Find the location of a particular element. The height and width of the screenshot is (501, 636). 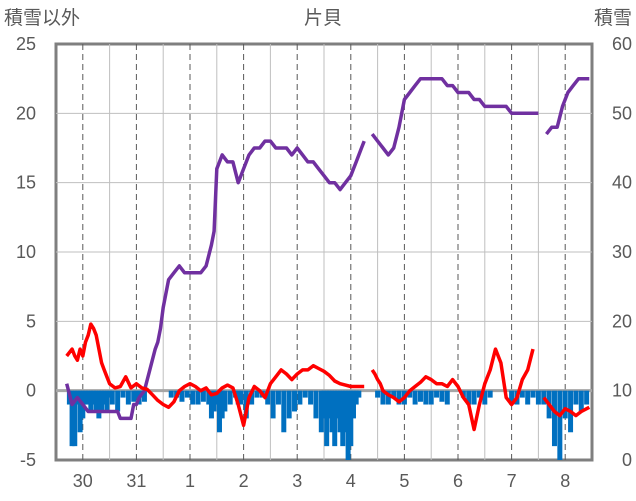

left-tick-label: 10 is located at coordinates (26, 252).